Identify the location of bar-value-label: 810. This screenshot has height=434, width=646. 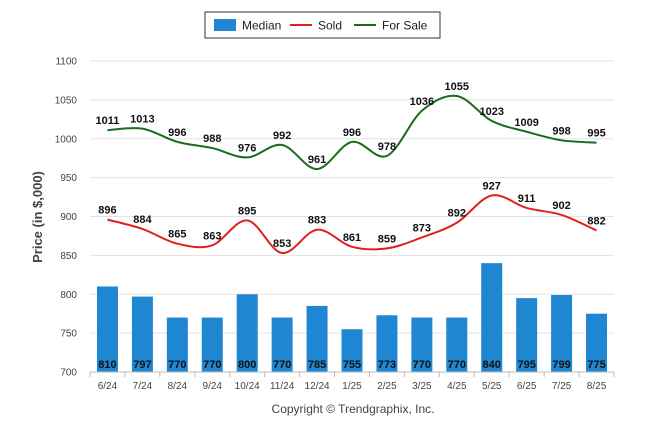
(107, 365).